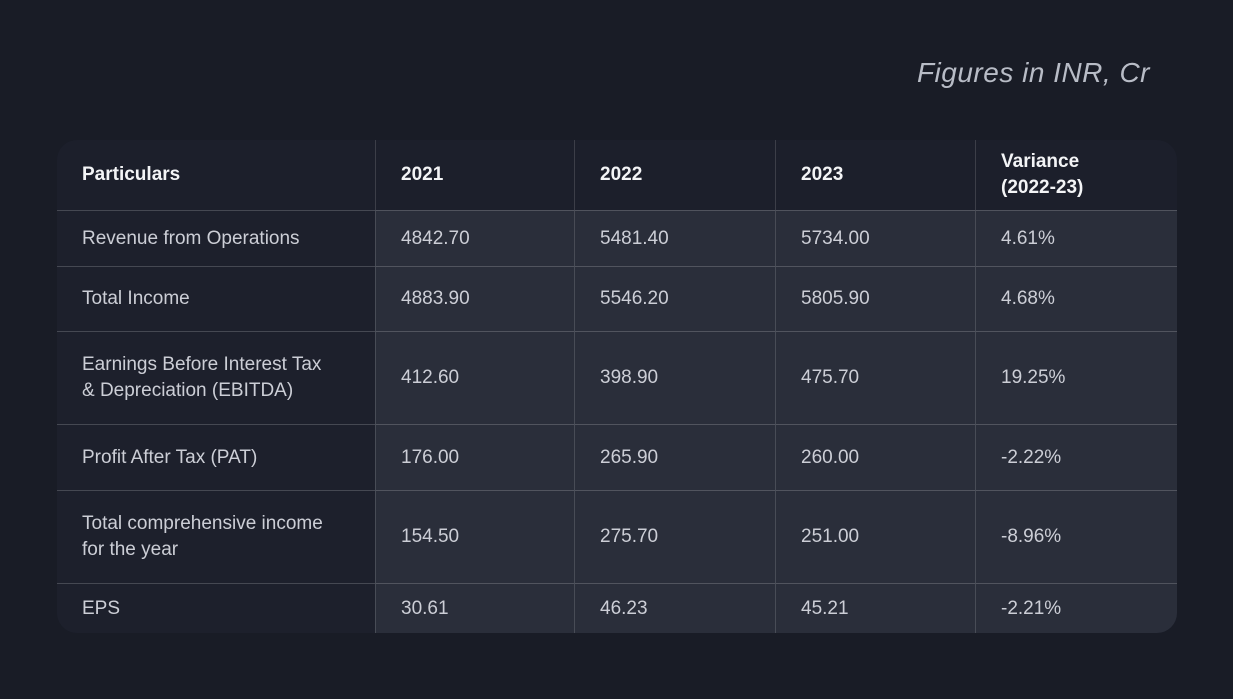 This screenshot has width=1233, height=699. Describe the element at coordinates (216, 457) in the screenshot. I see `row-label: Profit After Tax (PAT)` at that location.